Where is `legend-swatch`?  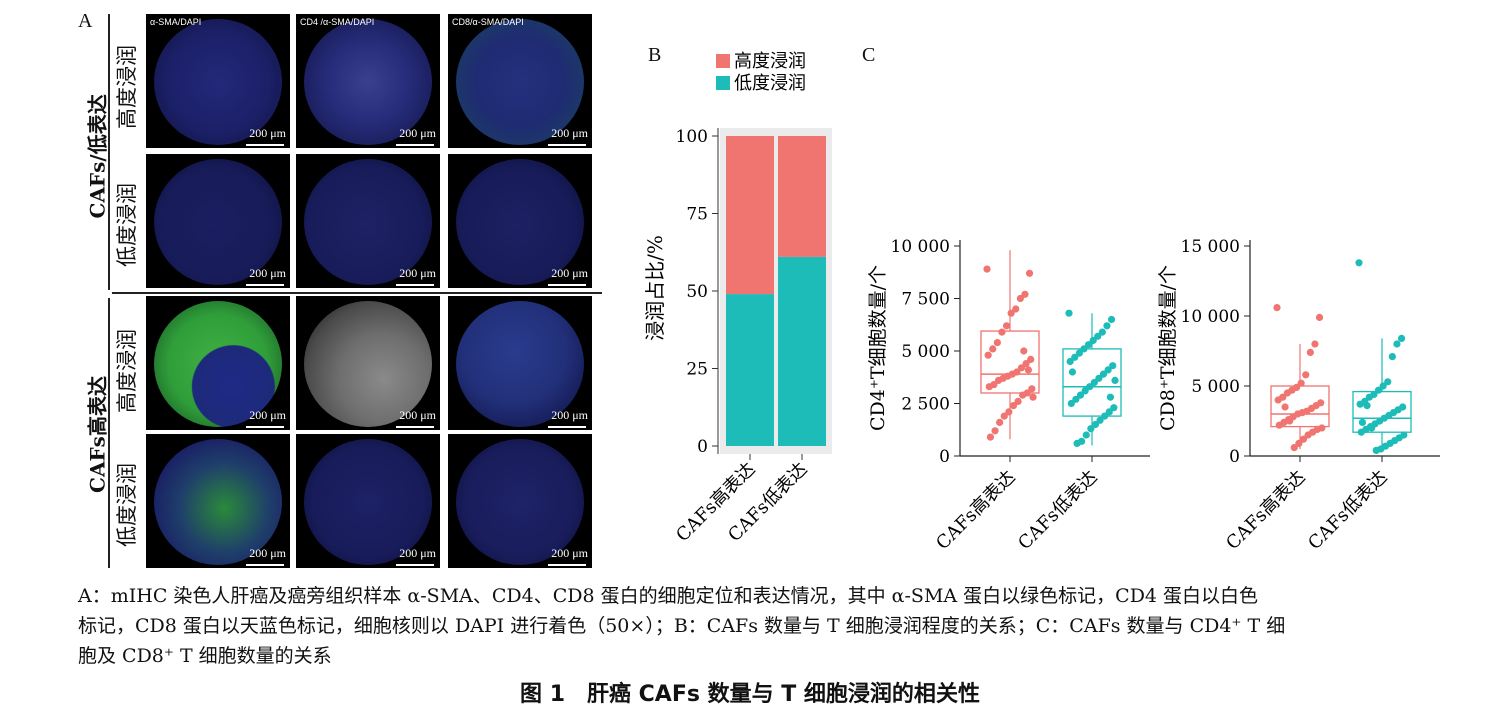
legend-swatch is located at coordinates (723, 61).